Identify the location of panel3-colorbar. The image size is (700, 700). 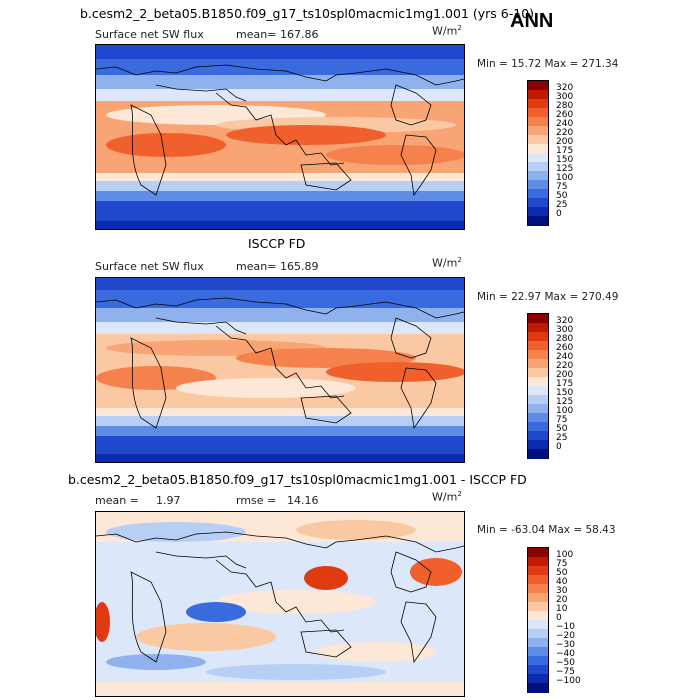
(538, 620).